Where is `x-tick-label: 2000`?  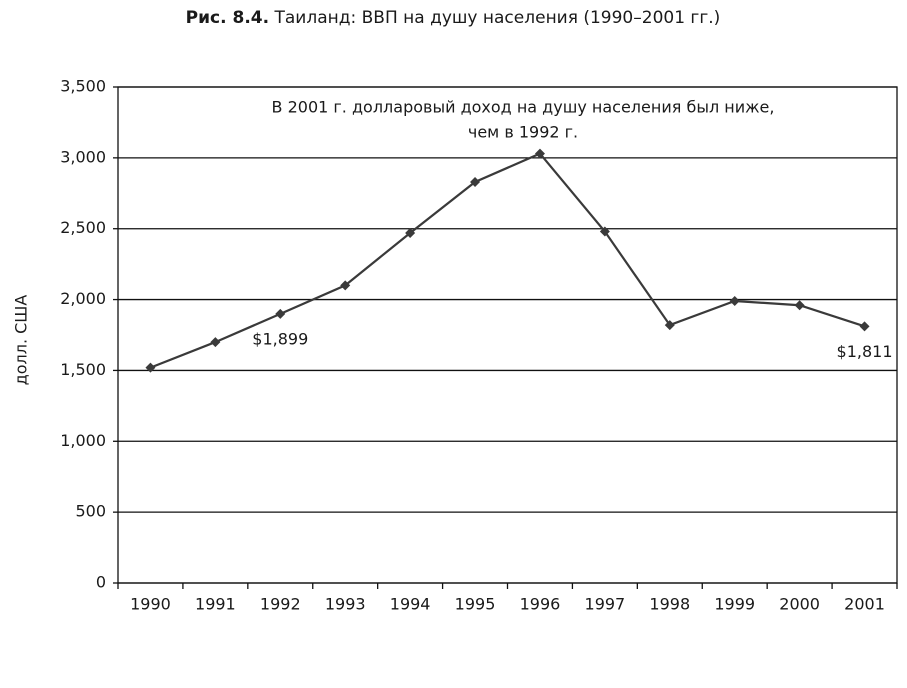
x-tick-label: 2000 is located at coordinates (799, 604).